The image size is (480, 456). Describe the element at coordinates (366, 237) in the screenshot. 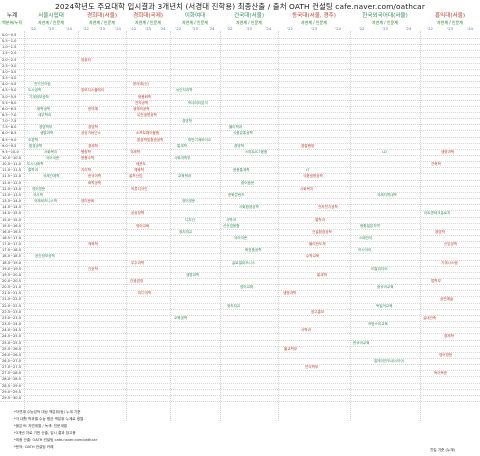

I see `cell-entry: 스페인어` at that location.